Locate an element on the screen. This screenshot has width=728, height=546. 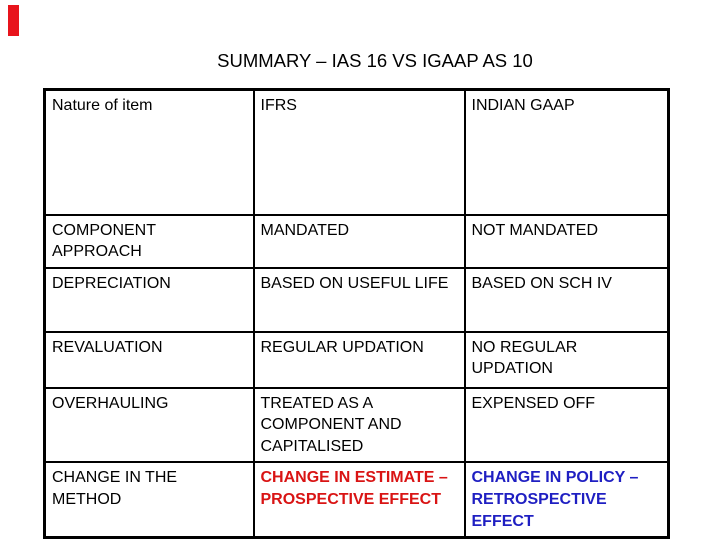
table-row: COMPONENT APPROACH MANDATED NOT MANDATED is located at coordinates (356, 241).